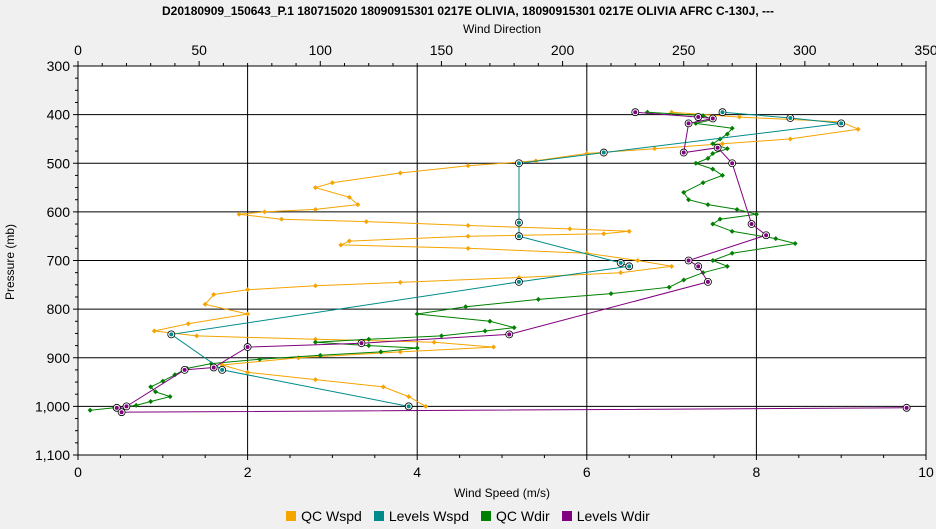 Image resolution: width=936 pixels, height=529 pixels. I want to click on y-axis-label: Pressure (mb), so click(10, 262).